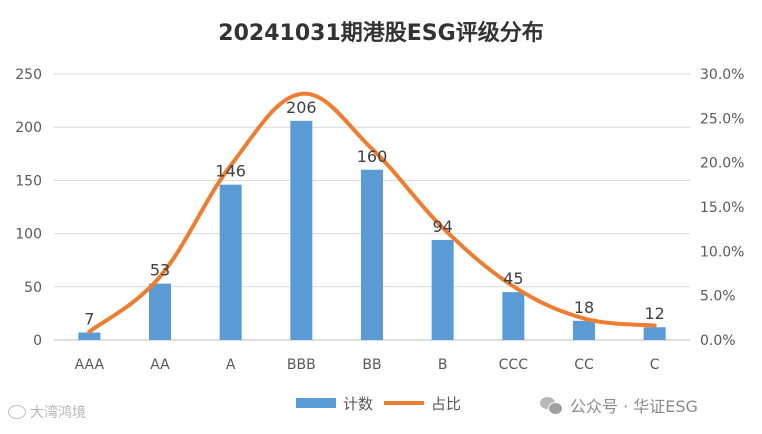 The width and height of the screenshot is (762, 434). Describe the element at coordinates (722, 252) in the screenshot. I see `right-tick-label: 10.0%` at that location.